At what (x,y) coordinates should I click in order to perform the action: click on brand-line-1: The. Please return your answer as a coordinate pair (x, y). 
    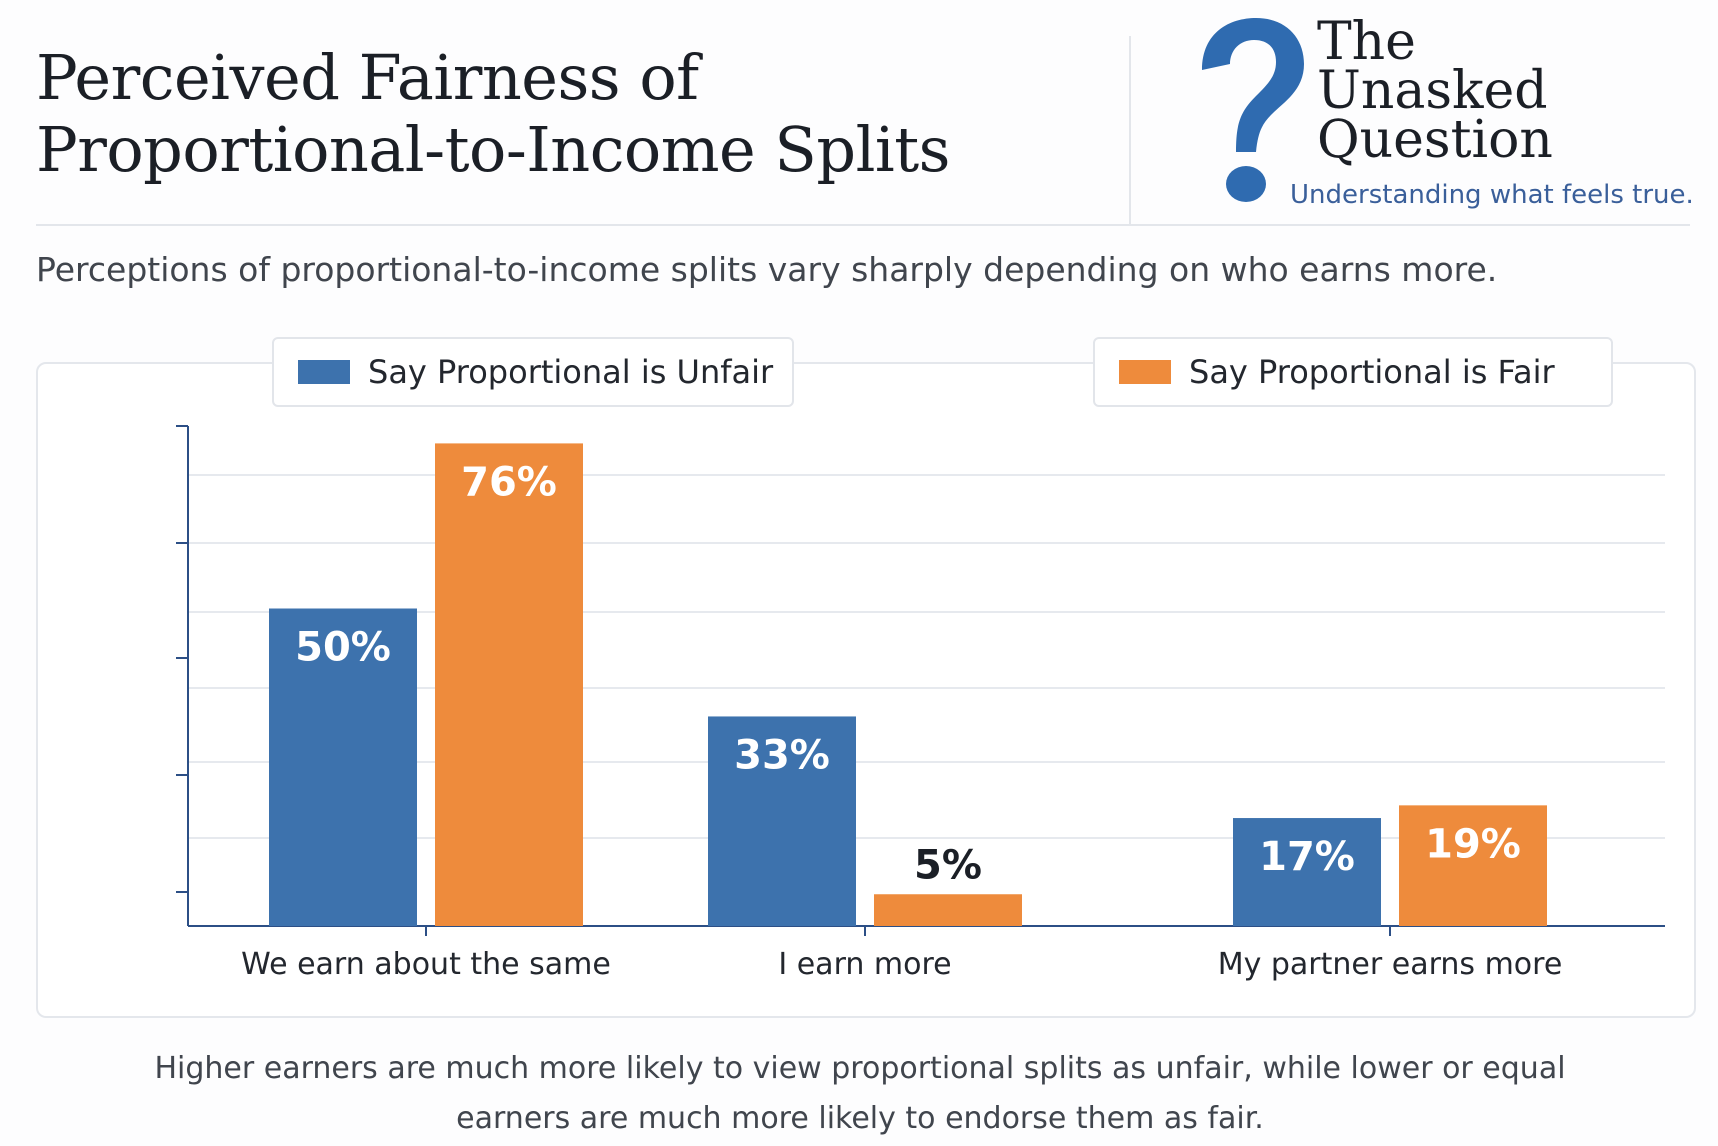
    Looking at the image, I should click on (1366, 42).